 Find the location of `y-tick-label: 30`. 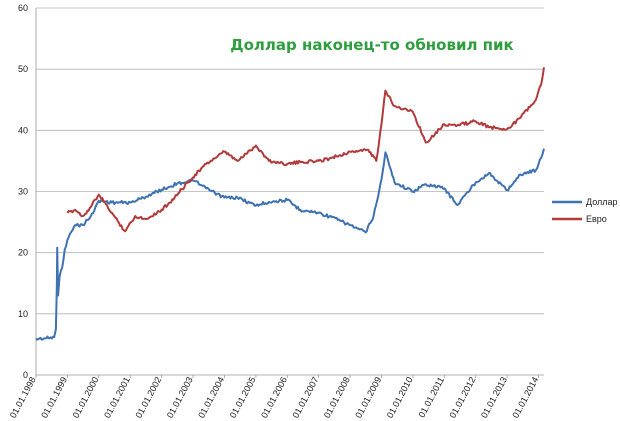

y-tick-label: 30 is located at coordinates (23, 192).